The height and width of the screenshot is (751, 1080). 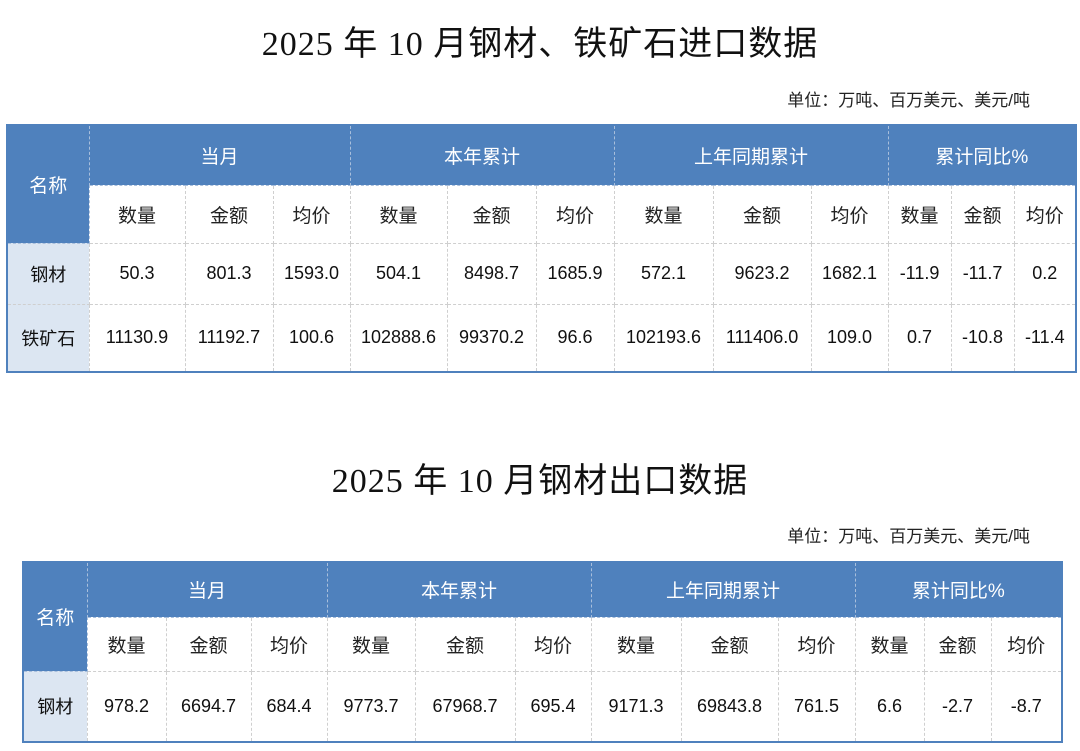 What do you see at coordinates (398, 338) in the screenshot?
I see `cell-value: 102888.6` at bounding box center [398, 338].